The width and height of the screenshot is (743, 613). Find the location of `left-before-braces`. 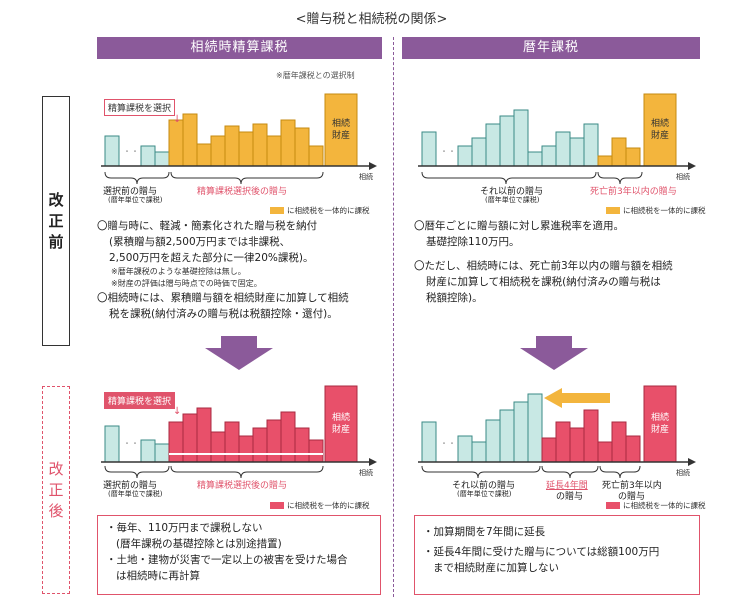

left-before-braces is located at coordinates (214, 178).